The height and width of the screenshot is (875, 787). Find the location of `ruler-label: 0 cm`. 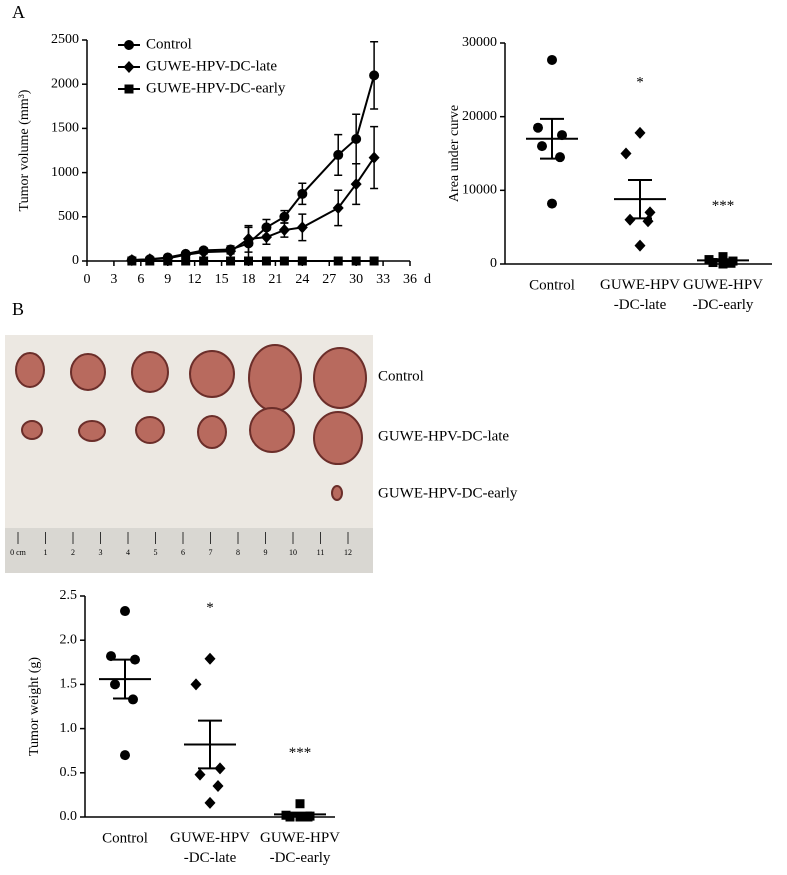

ruler-label: 0 cm is located at coordinates (18, 552).